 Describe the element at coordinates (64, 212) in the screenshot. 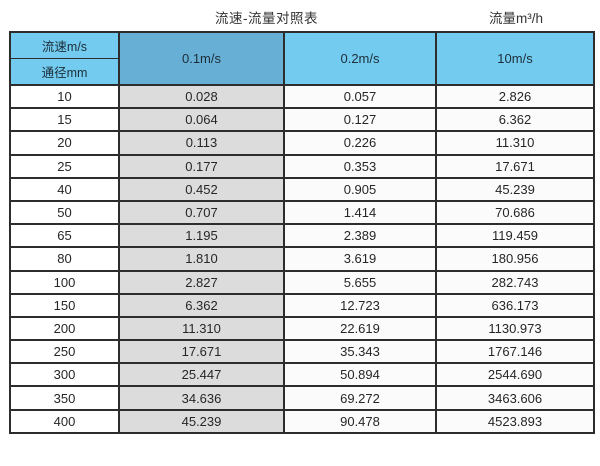

I see `diameter-cell: 50` at that location.